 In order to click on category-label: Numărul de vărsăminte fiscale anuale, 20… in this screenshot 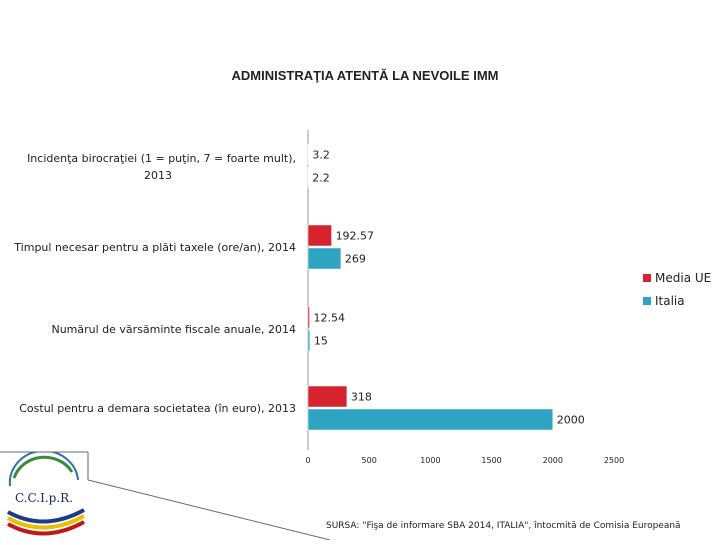, I will do `click(173, 329)`.